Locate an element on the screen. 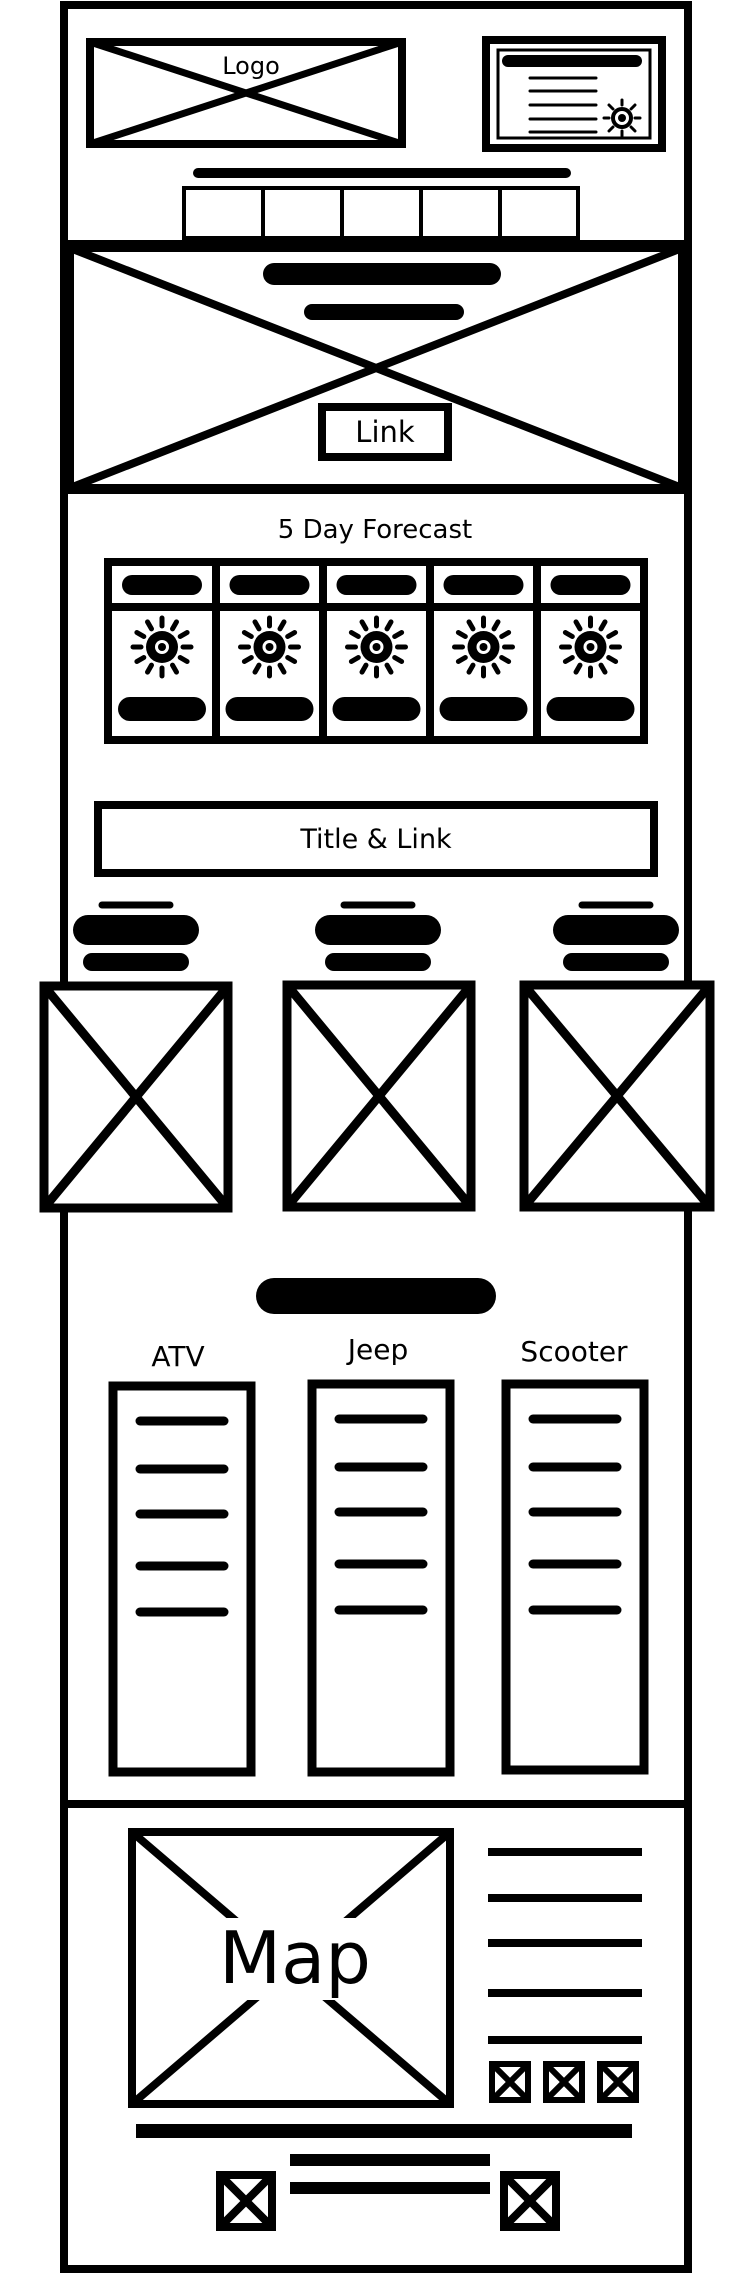 The height and width of the screenshot is (2275, 750). weather-widget is located at coordinates (574, 94).